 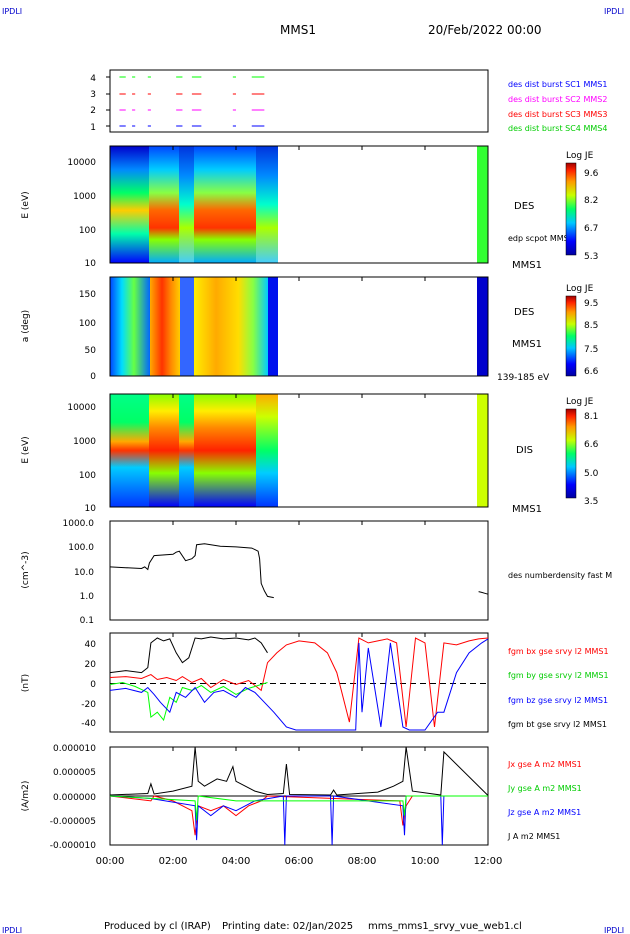 What do you see at coordinates (591, 229) in the screenshot?
I see `des-energy-colorbar-tick: 6.7` at bounding box center [591, 229].